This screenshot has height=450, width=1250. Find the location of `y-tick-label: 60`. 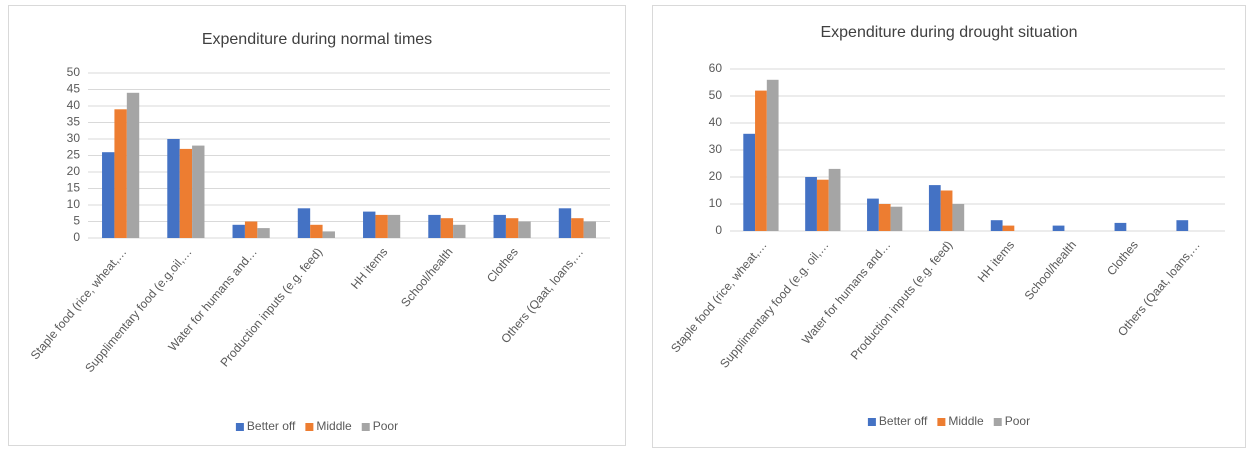

y-tick-label: 60 is located at coordinates (716, 68).